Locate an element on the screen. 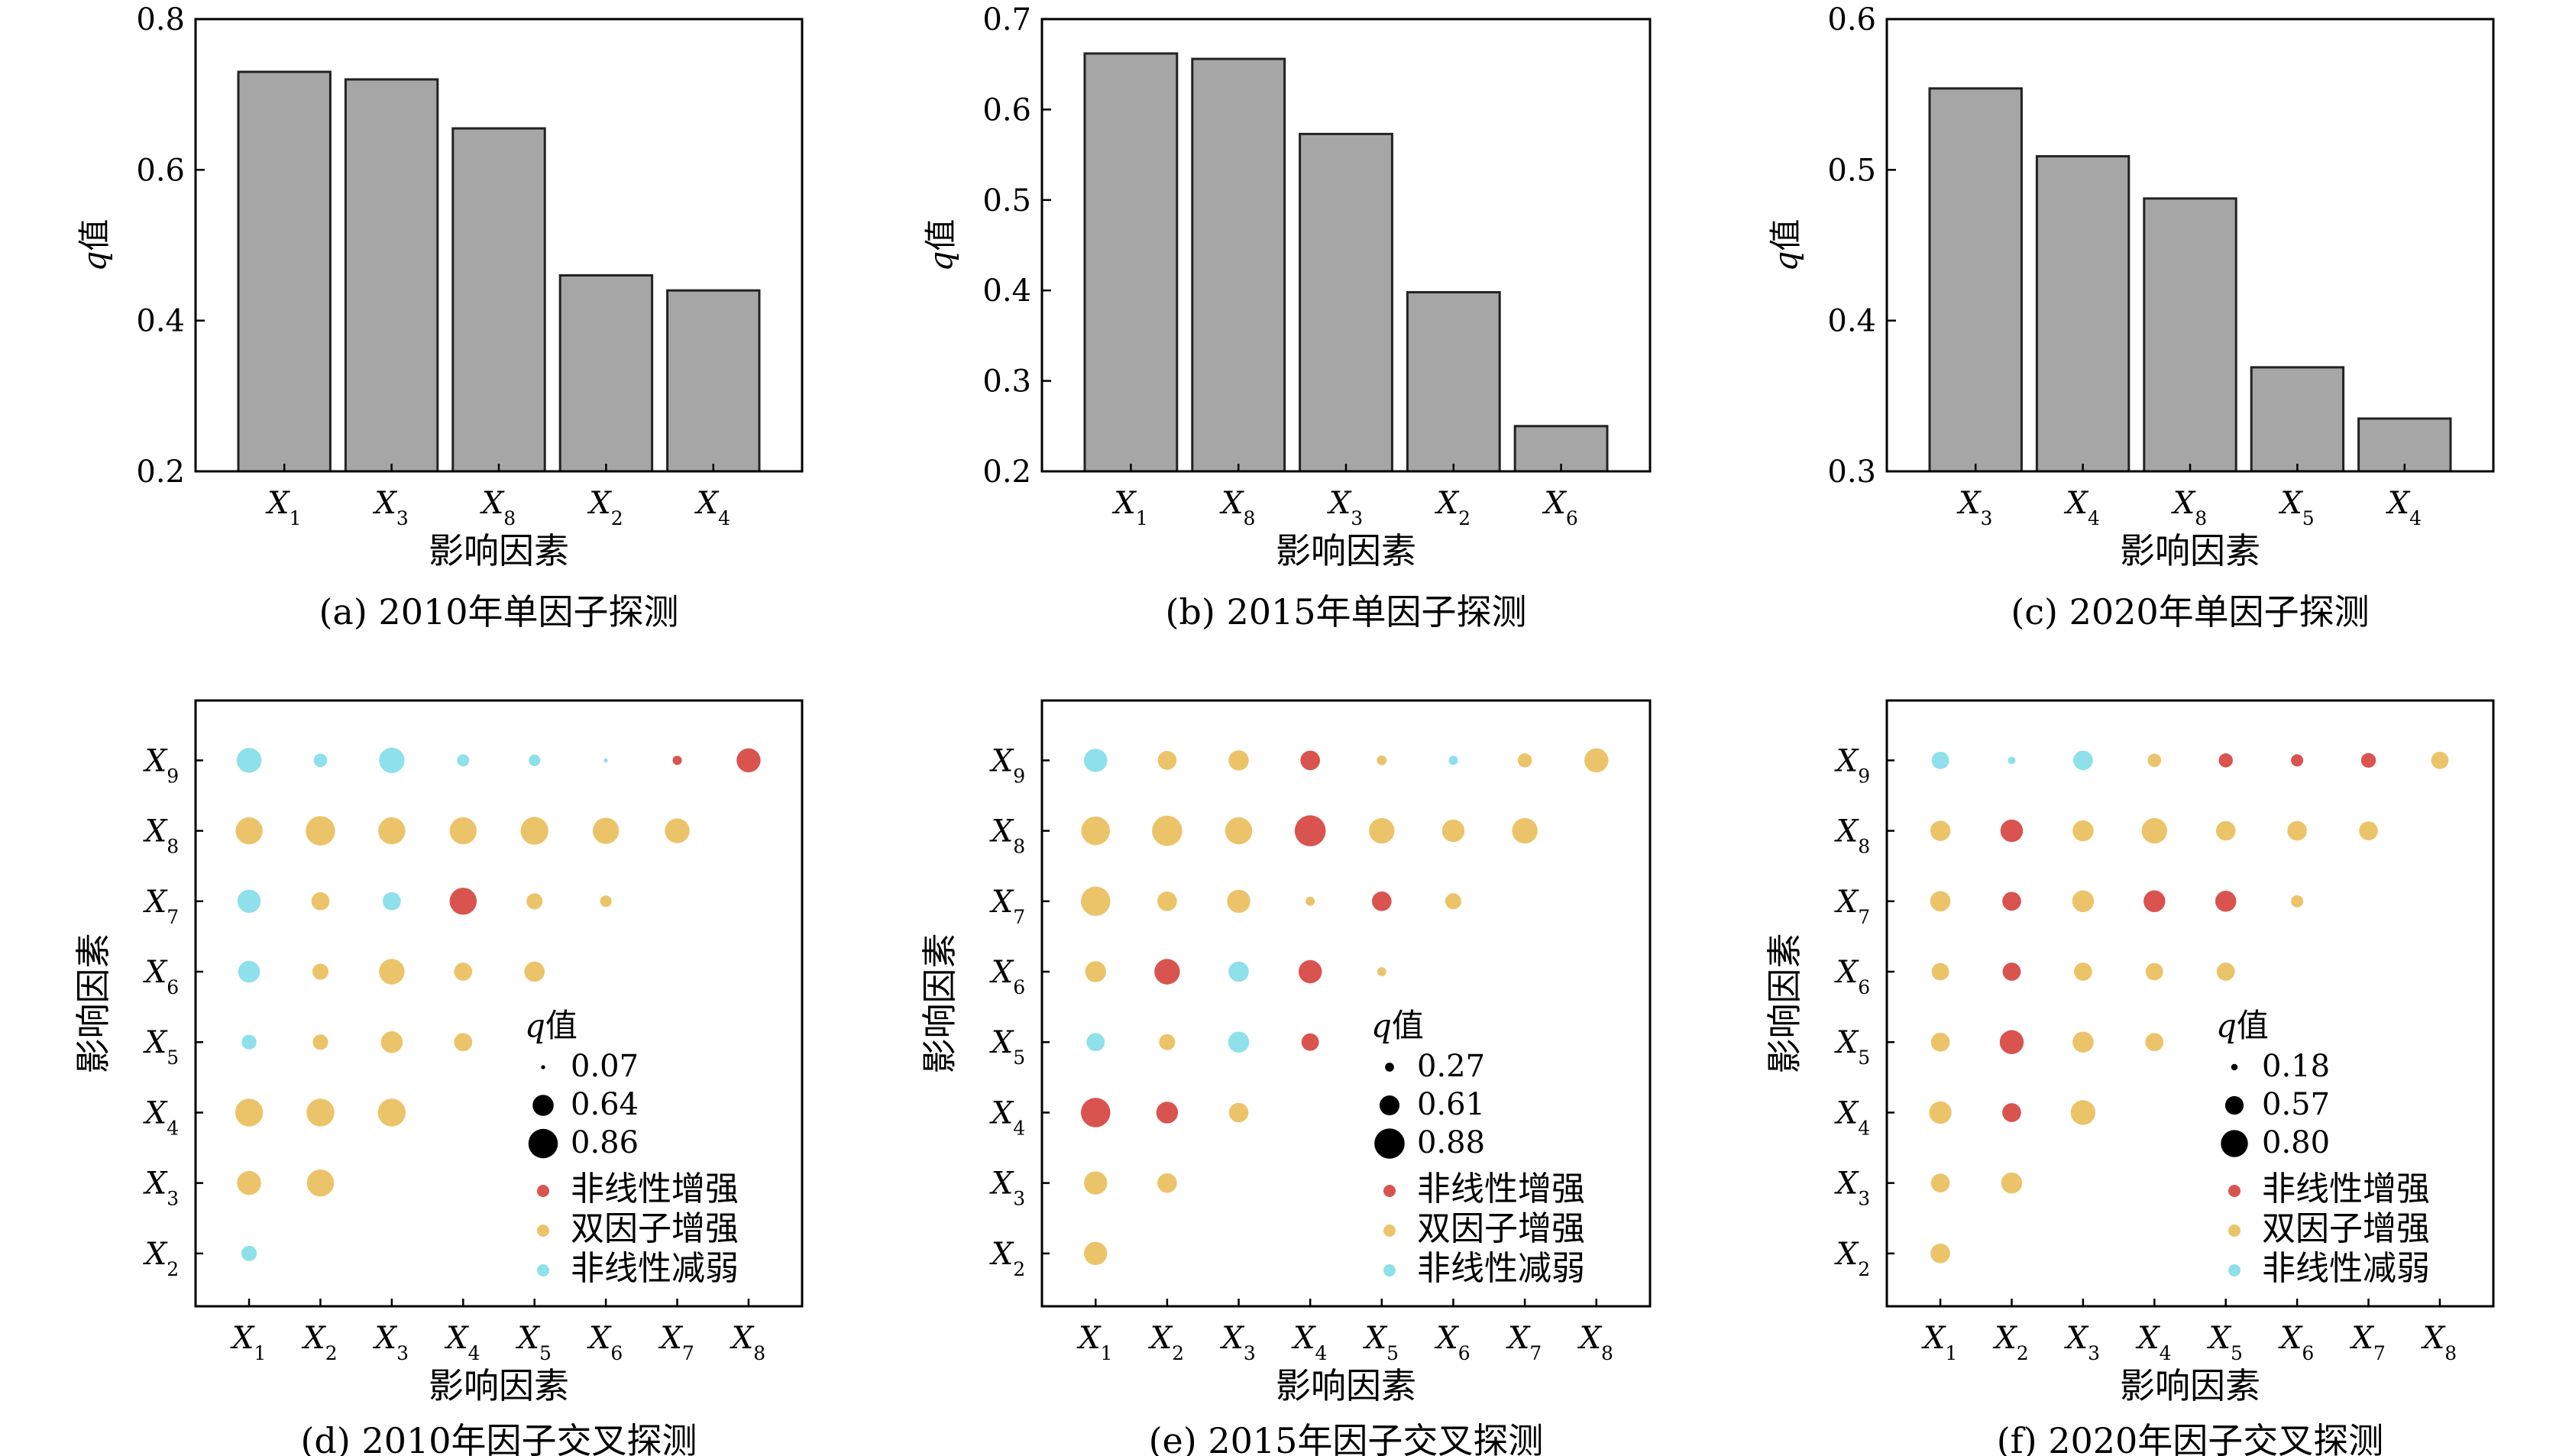  point-e-x6-y9 is located at coordinates (1453, 761).